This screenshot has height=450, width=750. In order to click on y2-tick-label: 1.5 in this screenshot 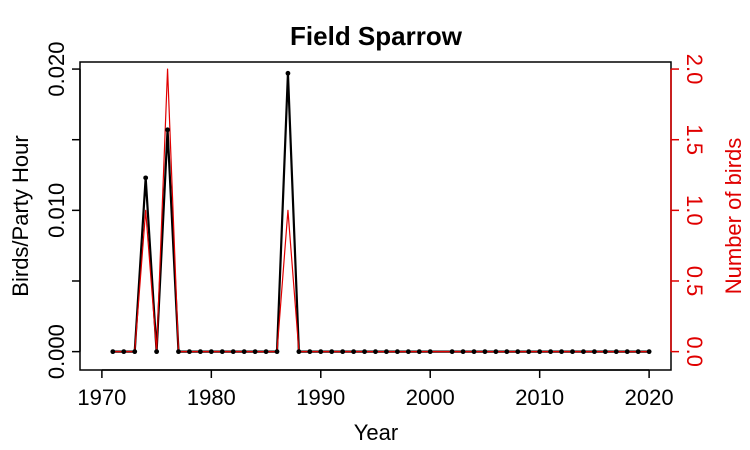, I will do `click(694, 139)`.